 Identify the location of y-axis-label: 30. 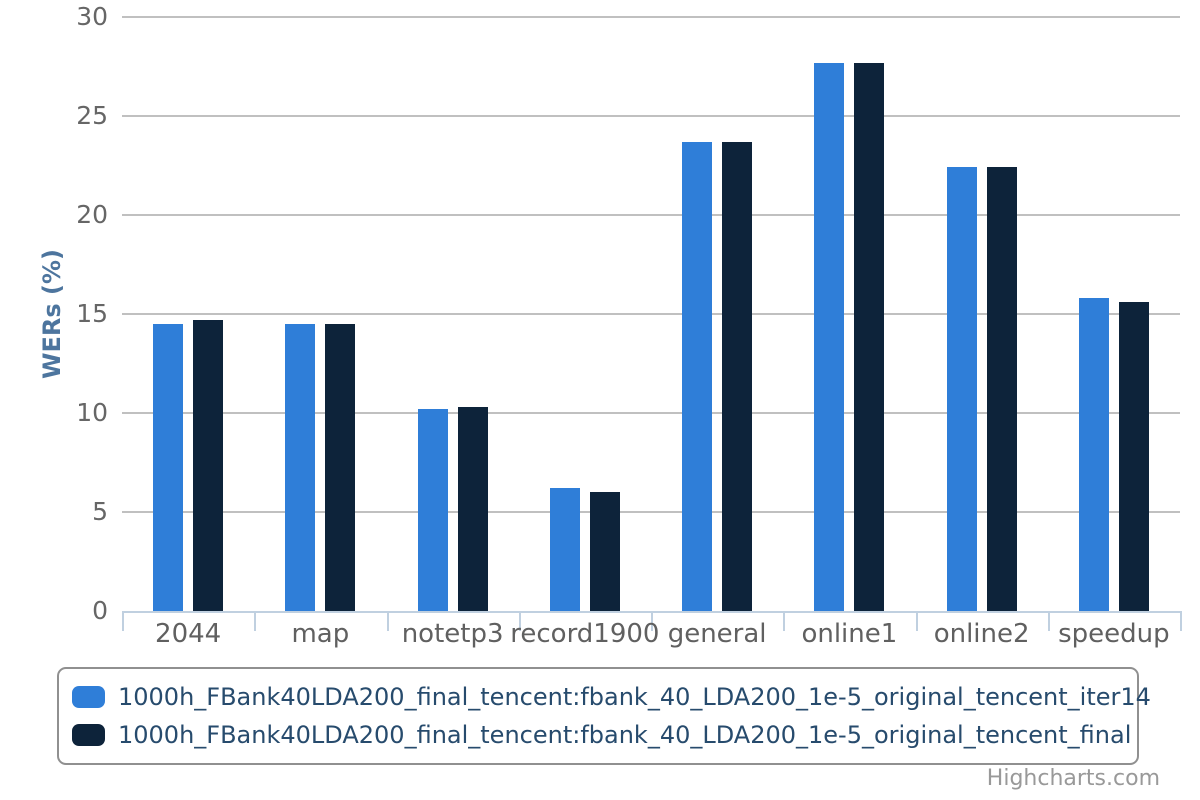
(92, 16).